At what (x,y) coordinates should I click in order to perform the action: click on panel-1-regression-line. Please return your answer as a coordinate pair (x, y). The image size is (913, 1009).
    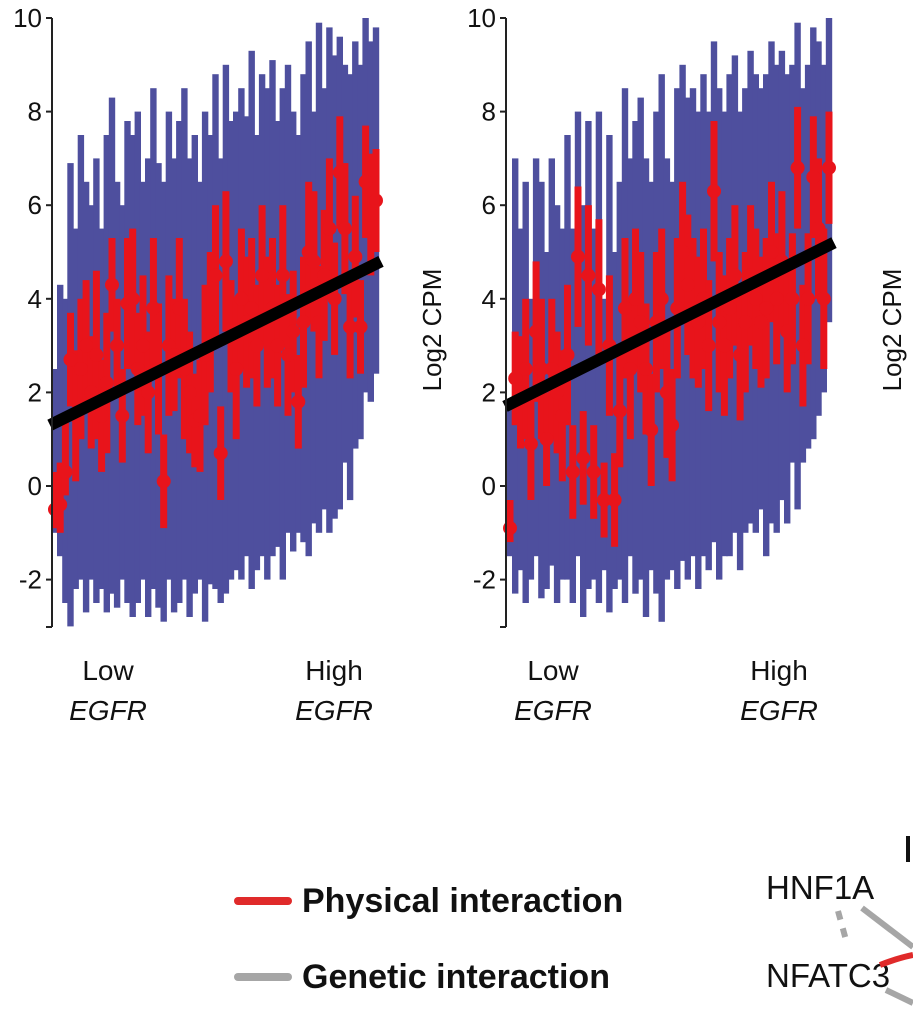
    Looking at the image, I should click on (215, 343).